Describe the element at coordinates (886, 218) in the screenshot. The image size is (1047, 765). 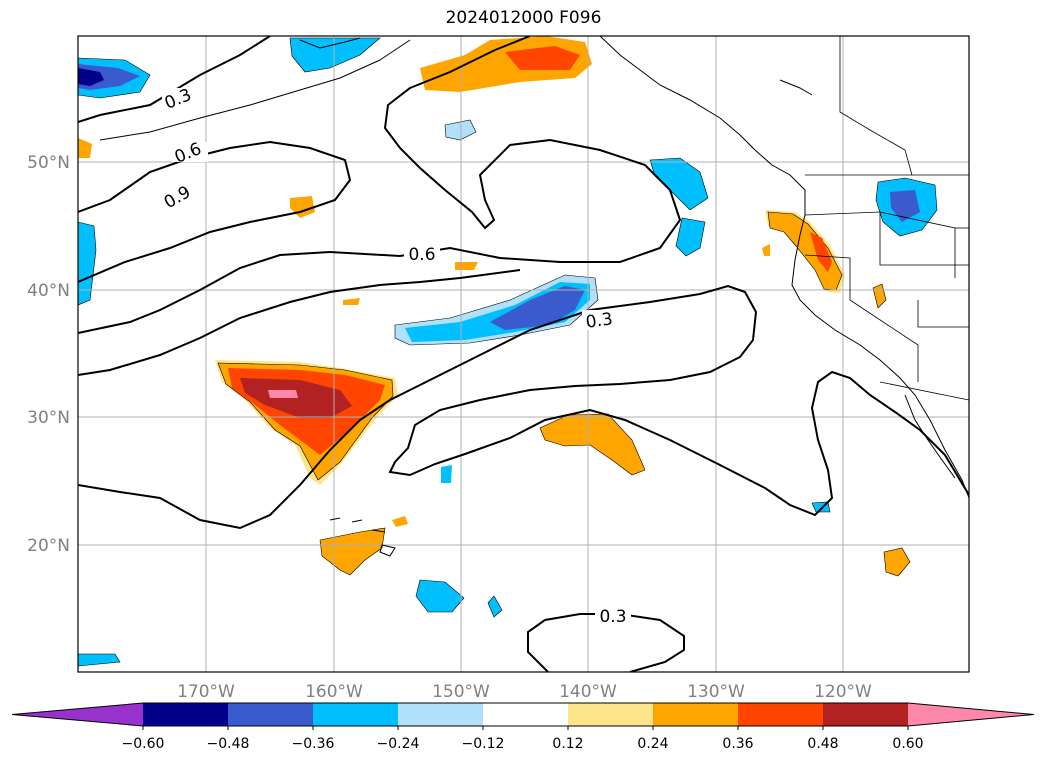
I see `political-borders` at that location.